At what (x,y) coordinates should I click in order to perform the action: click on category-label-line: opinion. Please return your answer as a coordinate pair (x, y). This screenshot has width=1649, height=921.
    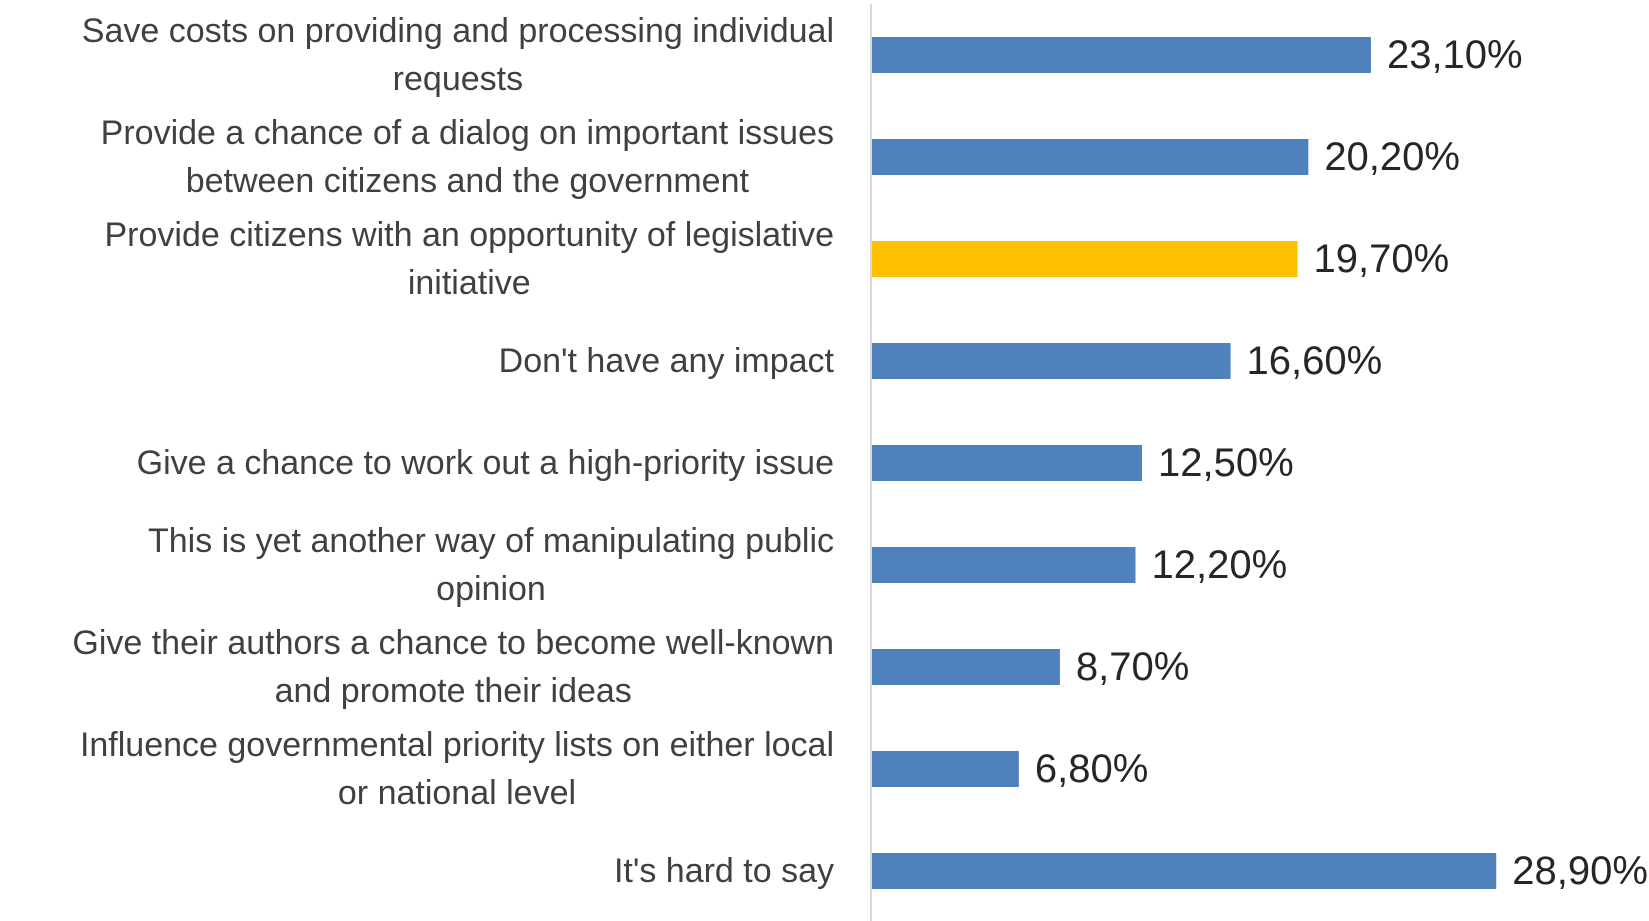
    Looking at the image, I should click on (491, 589).